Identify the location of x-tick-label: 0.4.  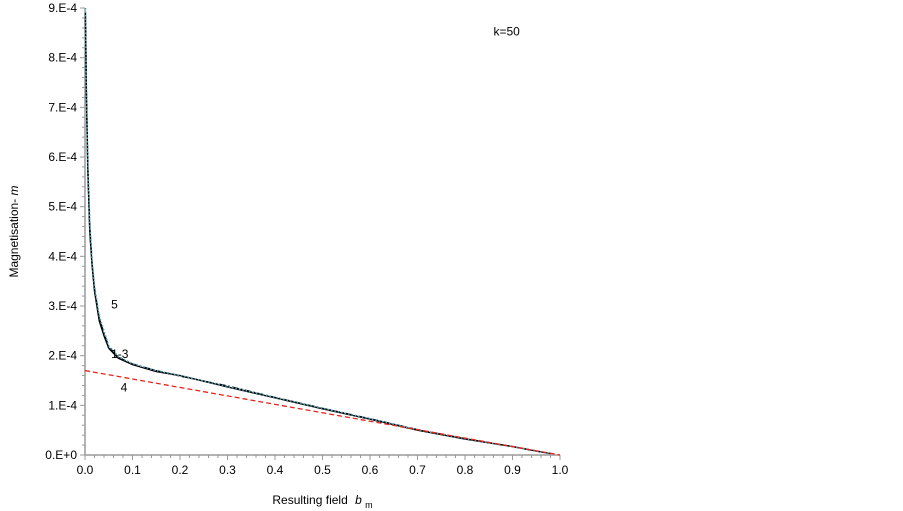
(275, 470).